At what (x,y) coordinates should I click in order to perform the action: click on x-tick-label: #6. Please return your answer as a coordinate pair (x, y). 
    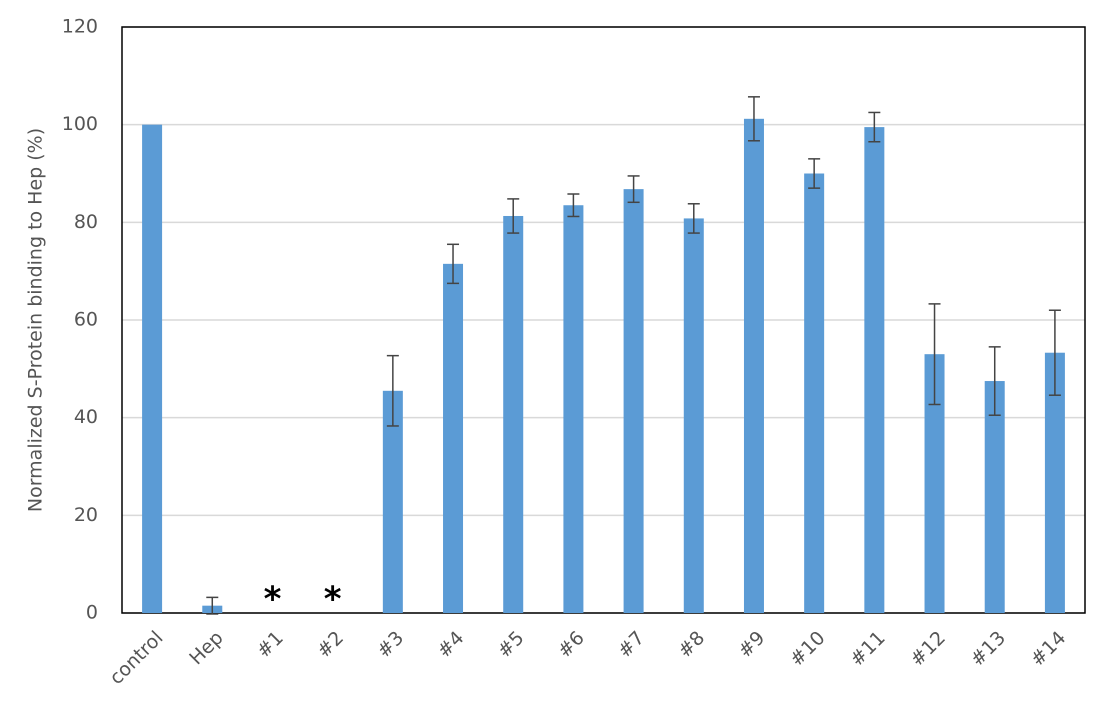
    Looking at the image, I should click on (570, 644).